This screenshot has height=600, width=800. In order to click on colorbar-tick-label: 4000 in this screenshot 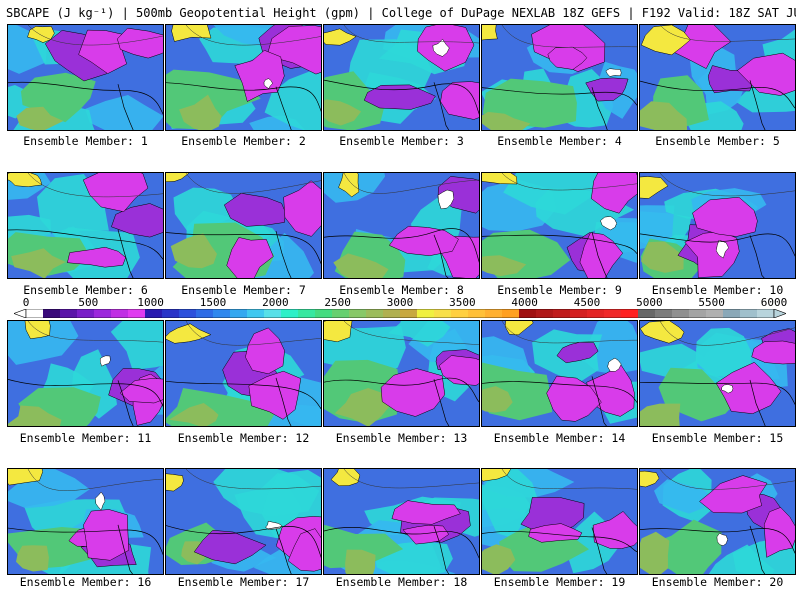, I will do `click(524, 302)`.